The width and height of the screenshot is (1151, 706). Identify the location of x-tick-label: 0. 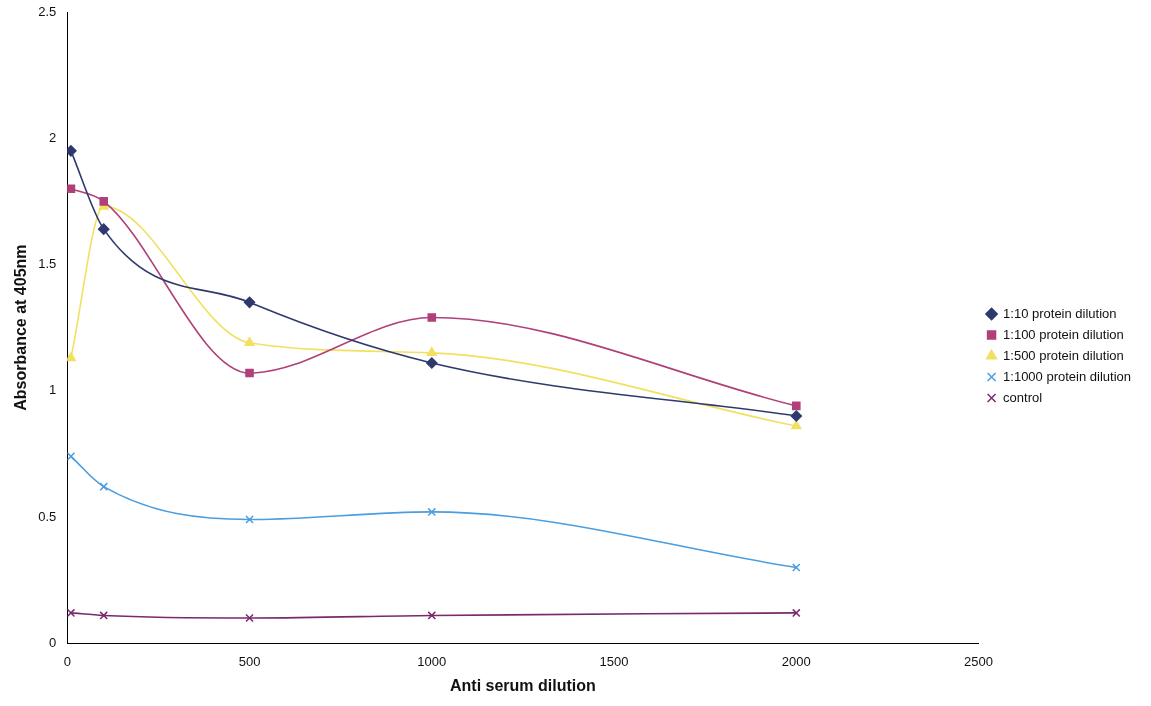
(67, 661).